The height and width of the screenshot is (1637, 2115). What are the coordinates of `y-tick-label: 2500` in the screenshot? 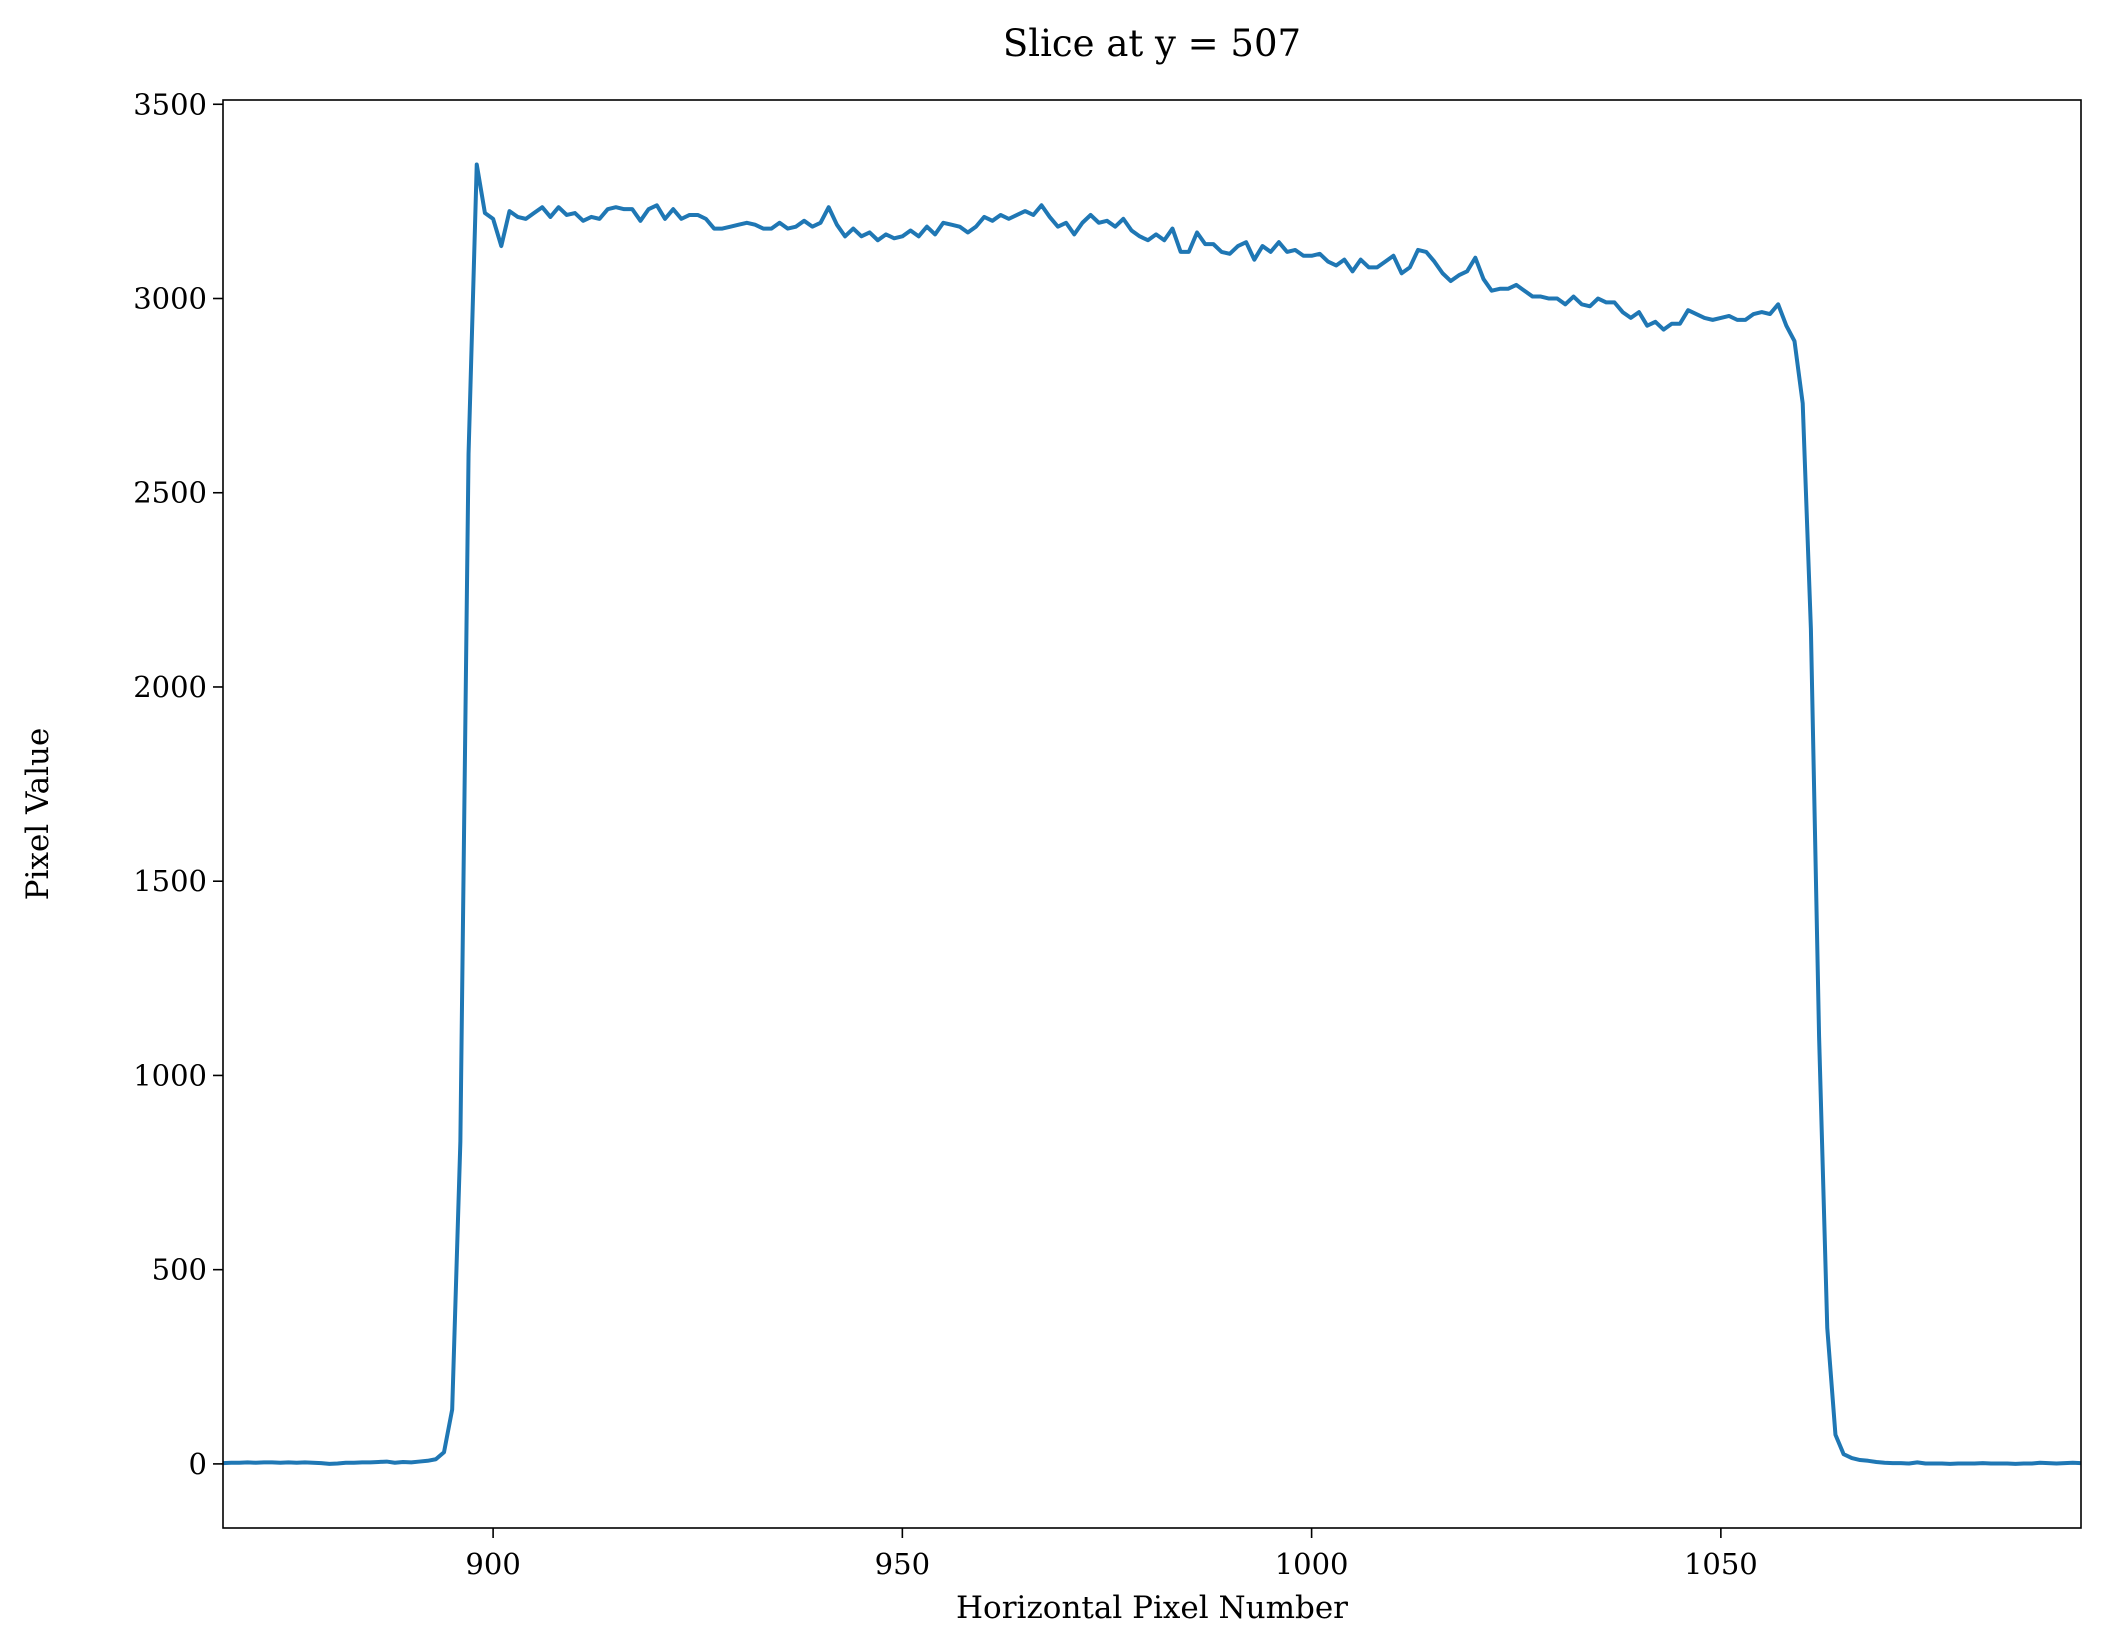 It's located at (170, 493).